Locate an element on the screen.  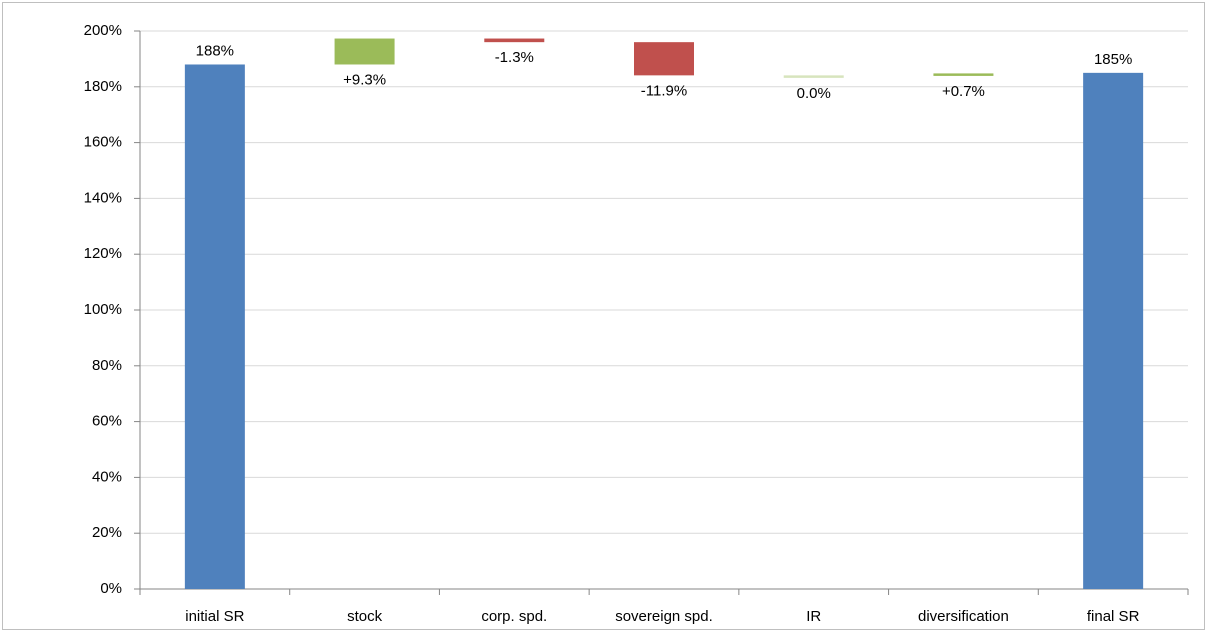
y-tick-label: 40% is located at coordinates (107, 476).